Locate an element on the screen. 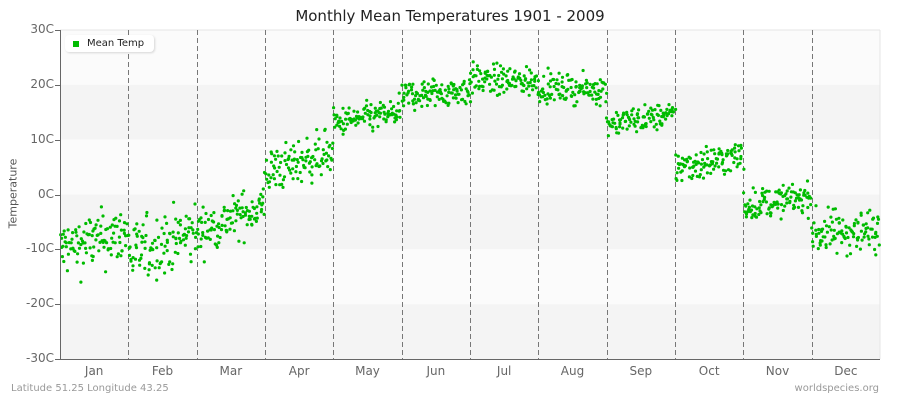  x-tick-label-jul: Jul is located at coordinates (504, 371).